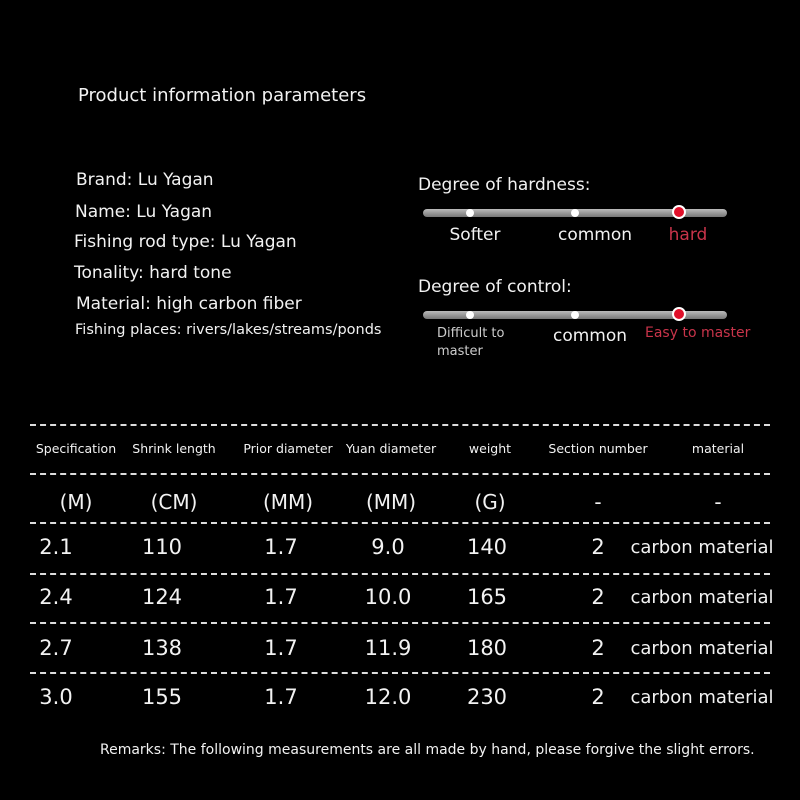  What do you see at coordinates (56, 547) in the screenshot?
I see `table-cell: 2.1` at bounding box center [56, 547].